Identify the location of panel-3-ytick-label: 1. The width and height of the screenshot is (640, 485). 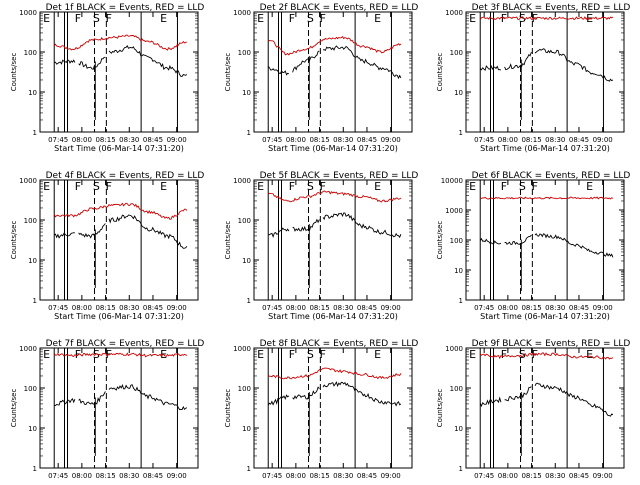
(461, 133).